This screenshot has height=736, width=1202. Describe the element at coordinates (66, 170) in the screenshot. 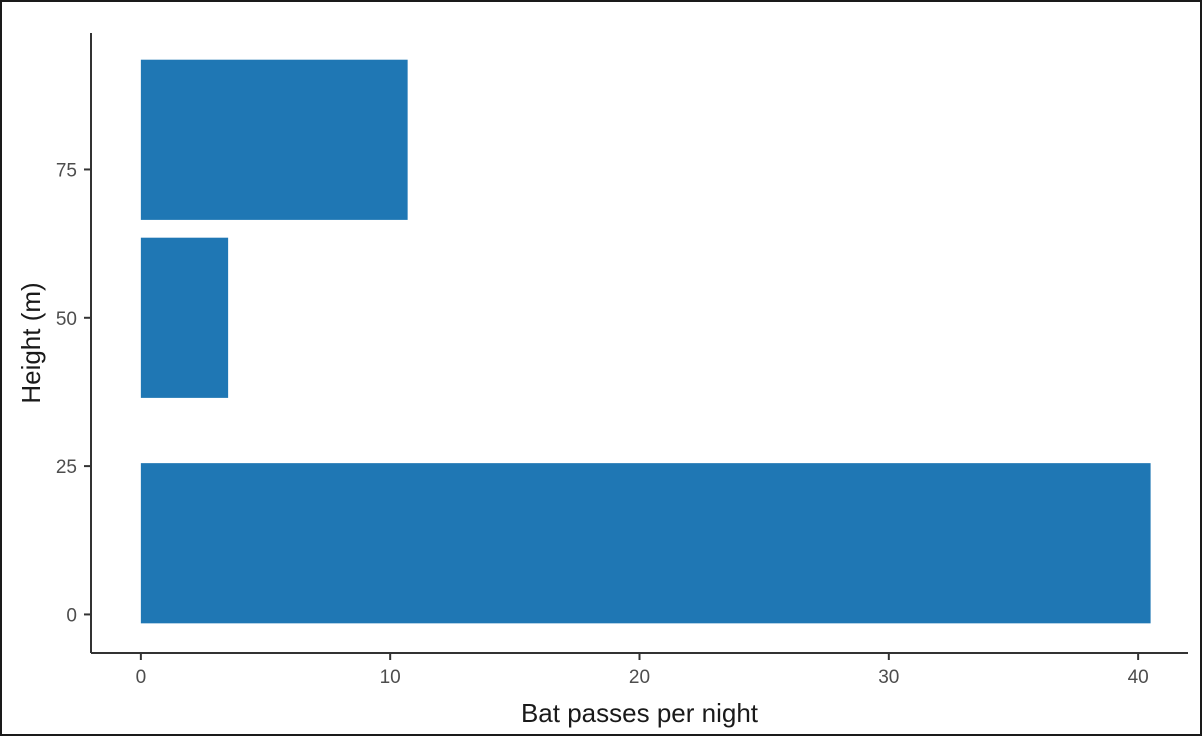

I see `y-tick-label-3: 75` at that location.